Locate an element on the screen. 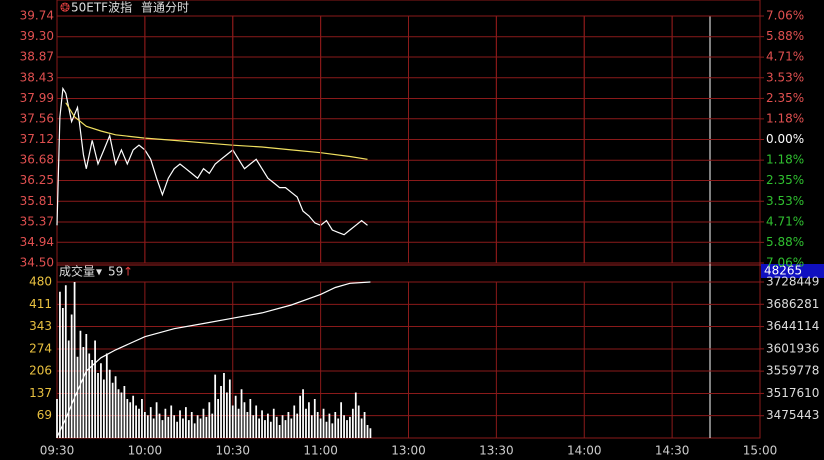 The image size is (824, 460). y-tick-label: 37.56 is located at coordinates (37, 118).